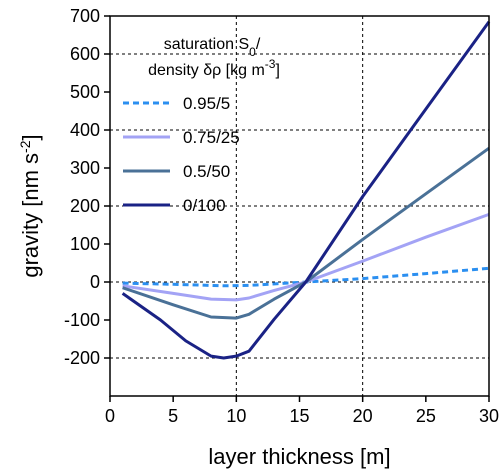 Image resolution: width=502 pixels, height=475 pixels. I want to click on y-tick-label: 400, so click(85, 130).